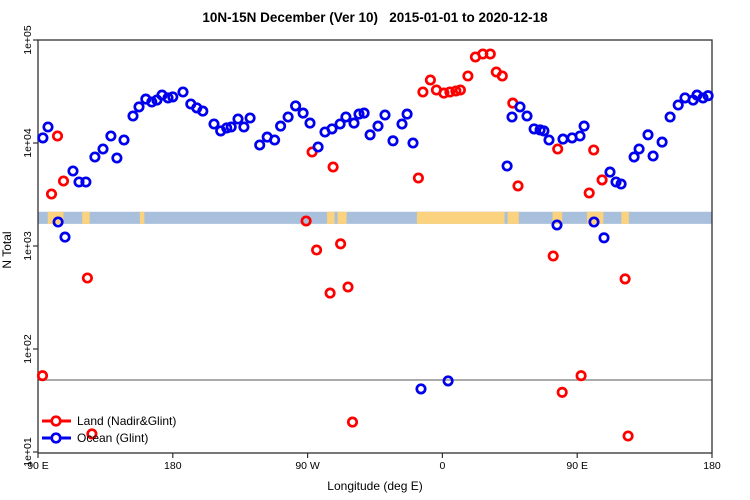 The height and width of the screenshot is (500, 750). Describe the element at coordinates (375, 217) in the screenshot. I see `map-band` at that location.